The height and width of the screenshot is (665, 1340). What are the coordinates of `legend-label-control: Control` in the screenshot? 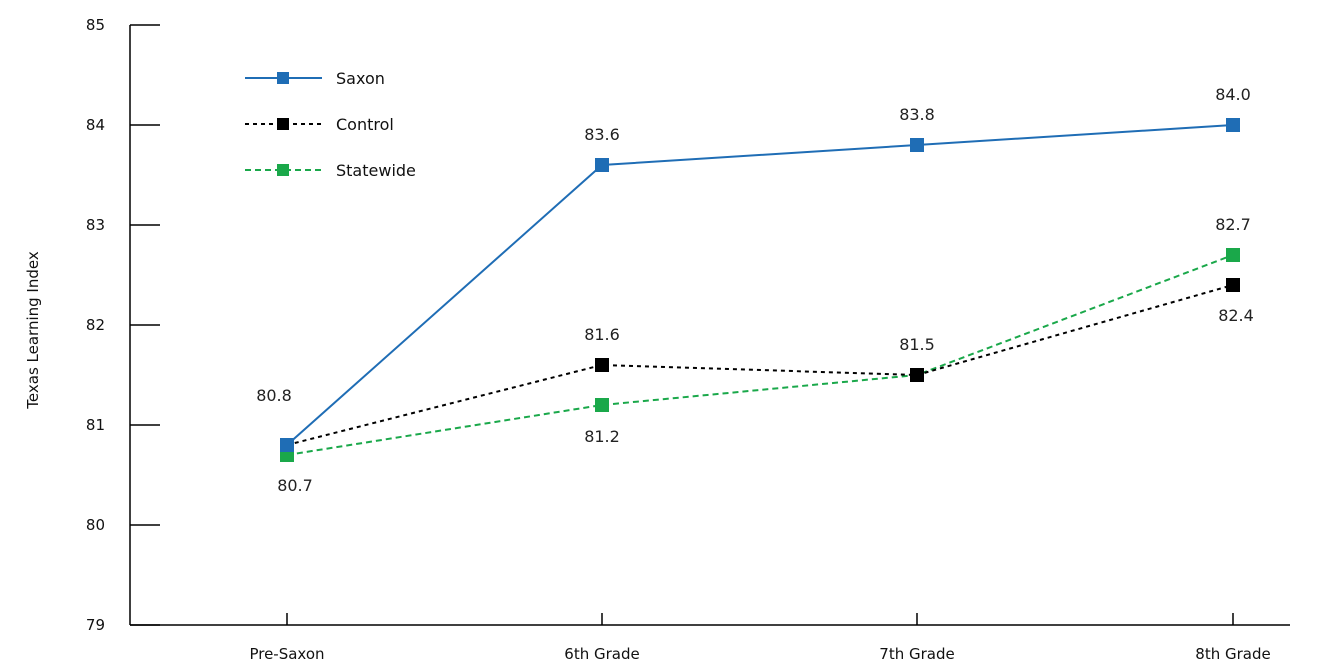 It's located at (365, 124).